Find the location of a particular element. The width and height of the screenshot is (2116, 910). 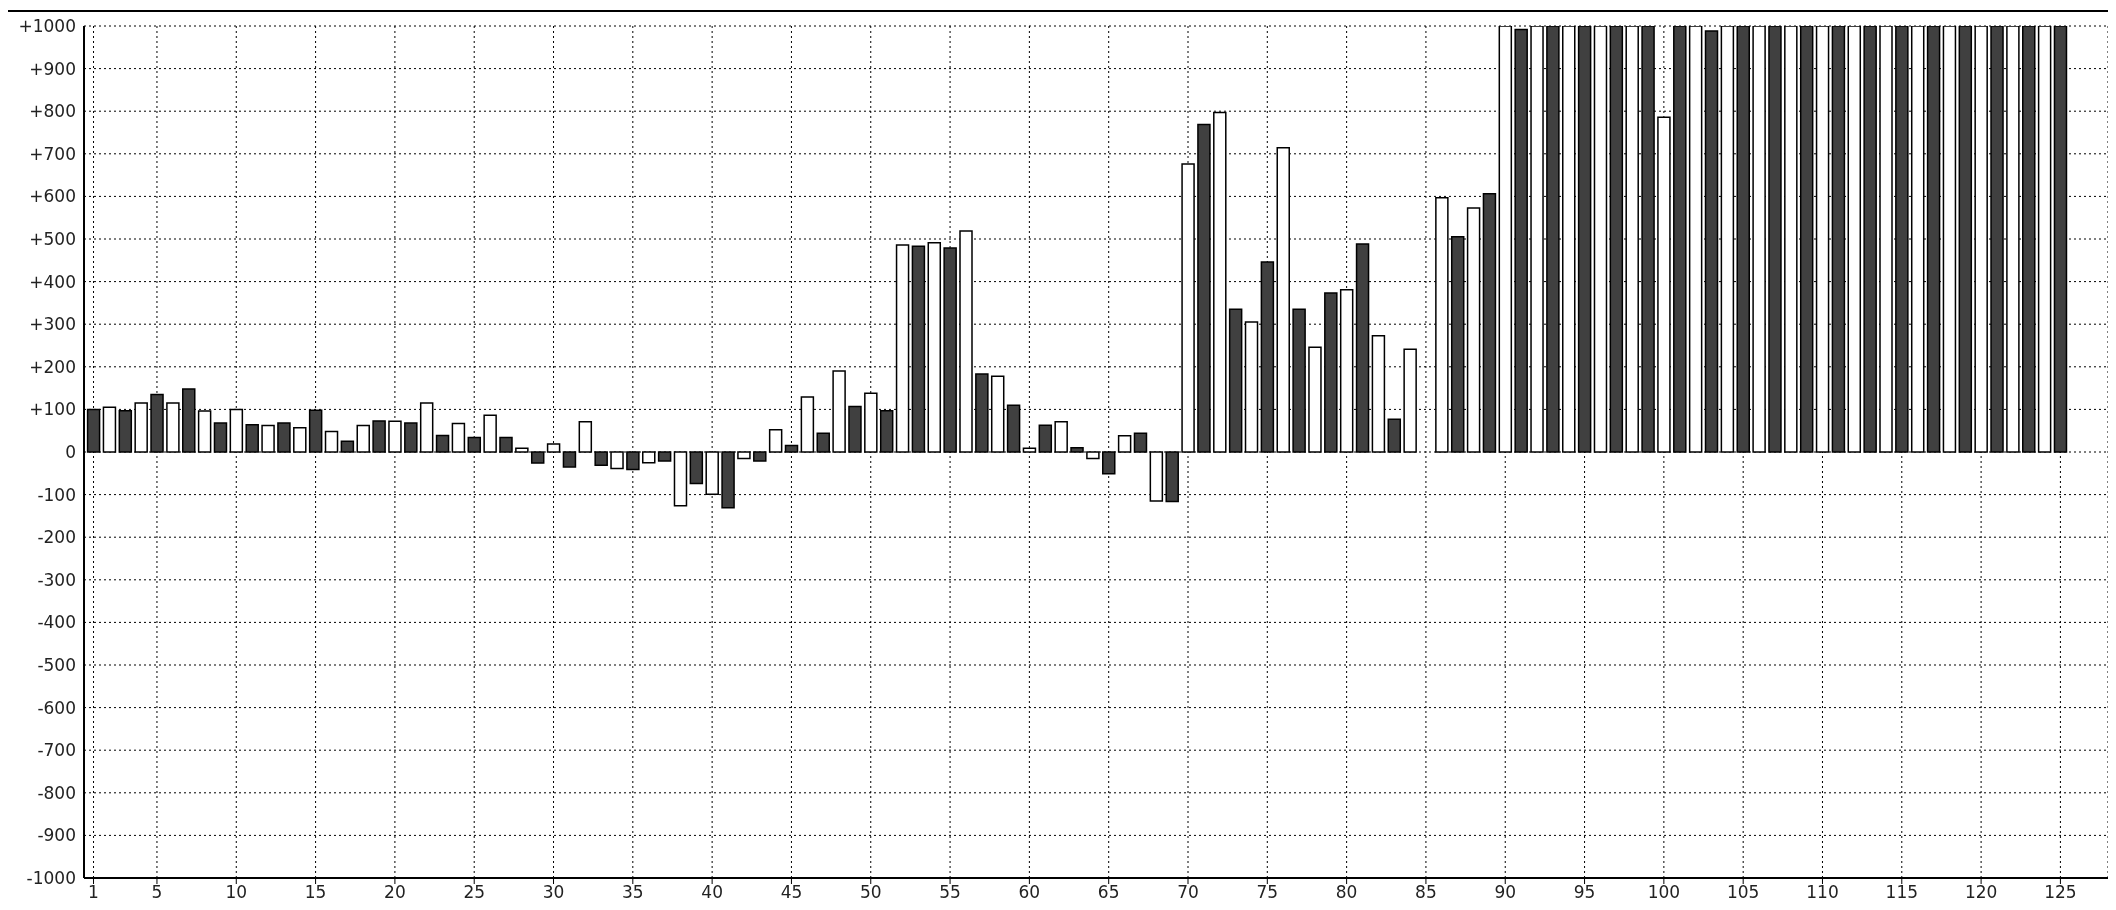

x-tick-label: 25 is located at coordinates (474, 892).